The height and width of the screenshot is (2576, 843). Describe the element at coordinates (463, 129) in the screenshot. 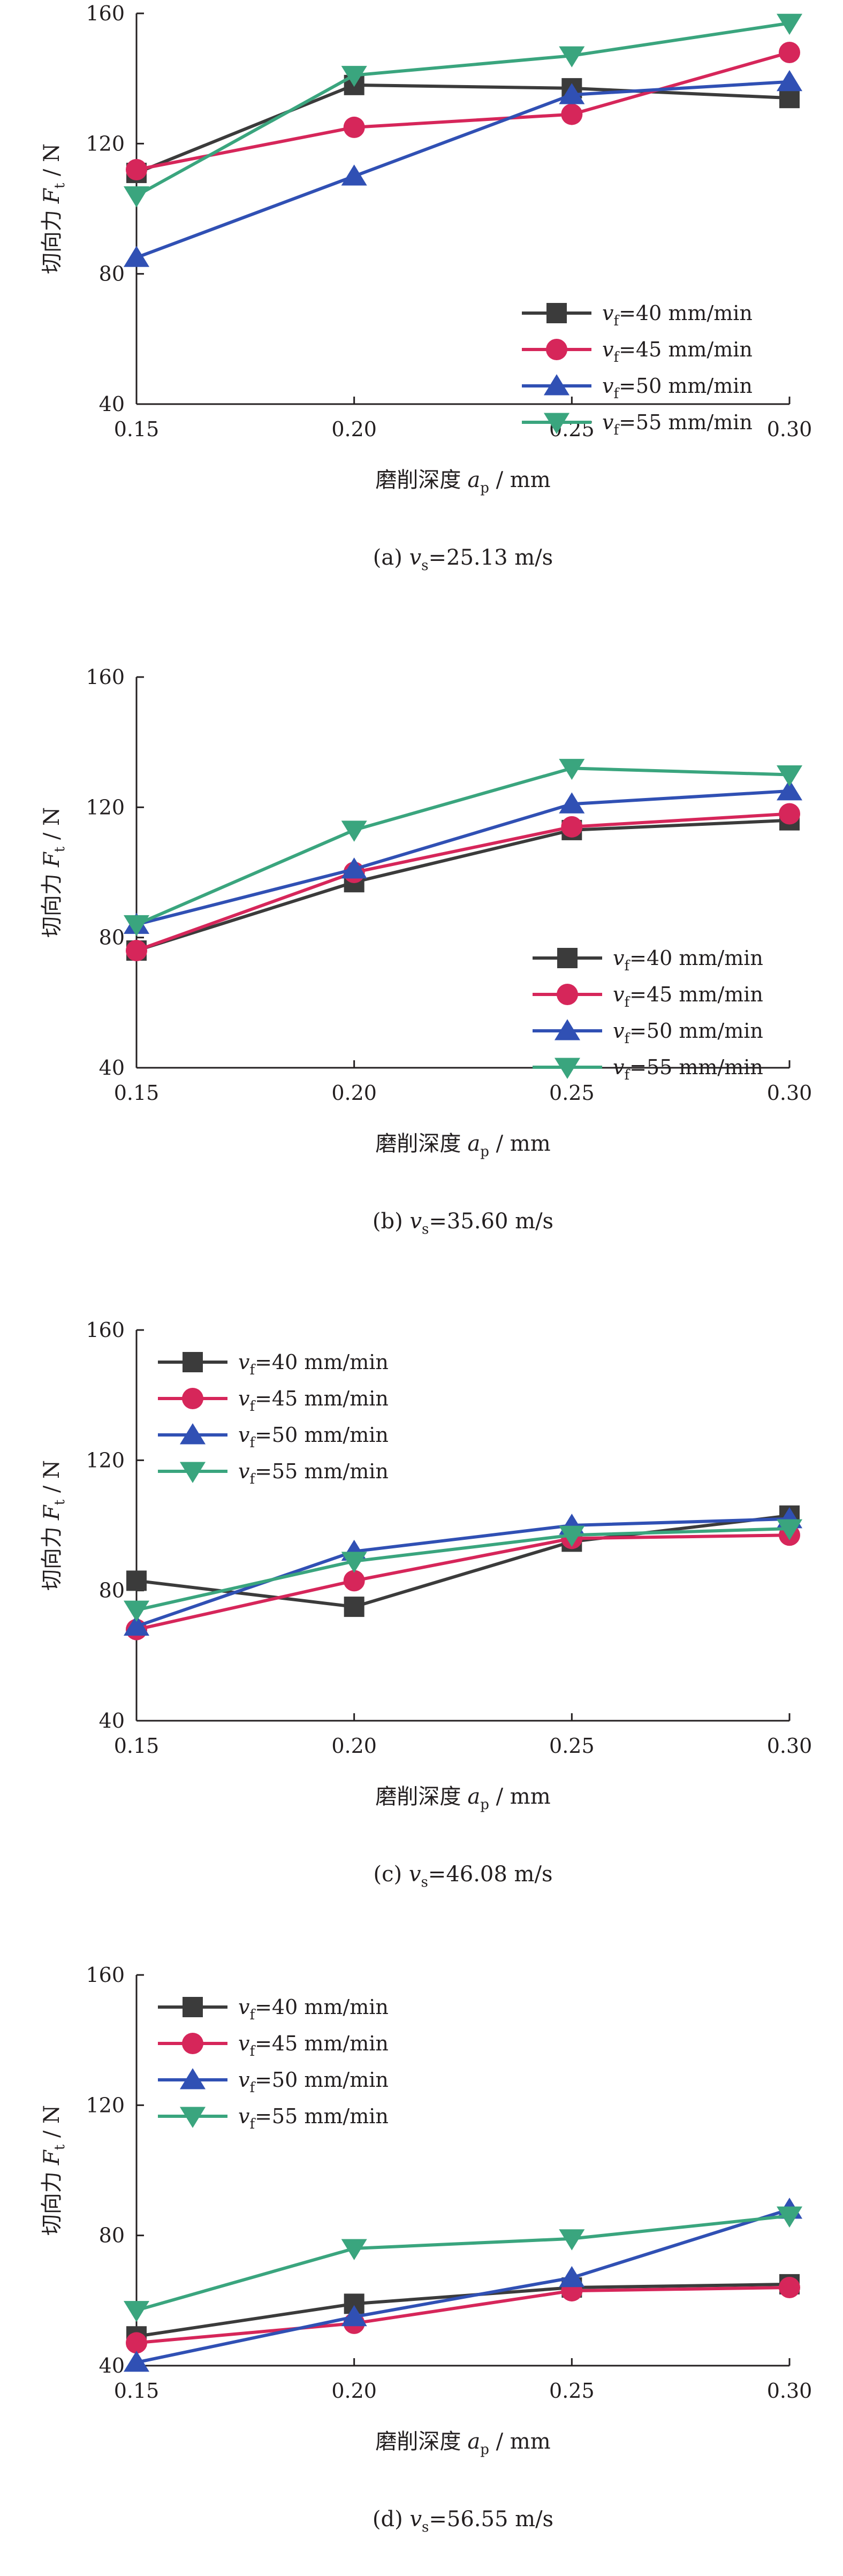

I see `series-square` at that location.